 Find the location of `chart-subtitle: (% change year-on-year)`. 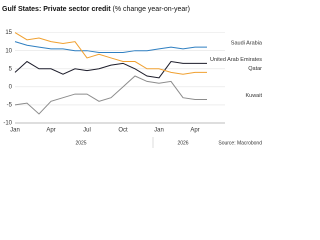

chart-subtitle: (% change year-on-year) is located at coordinates (151, 9).